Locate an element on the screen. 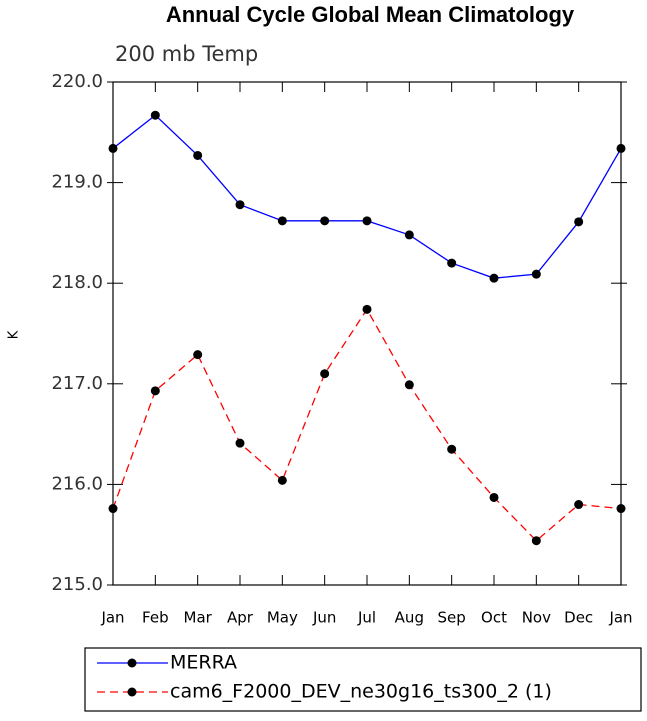 The width and height of the screenshot is (647, 721). x-tick-label: May is located at coordinates (282, 618).